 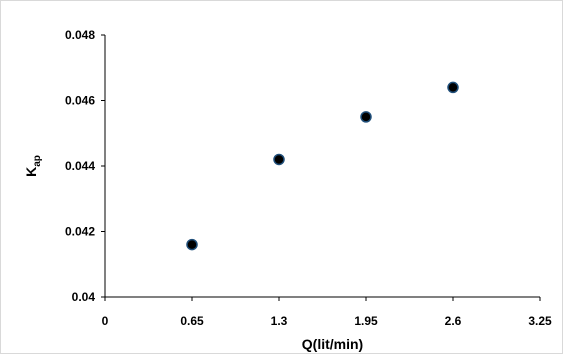 I want to click on y-tick-label: 0.046, so click(x=80, y=101).